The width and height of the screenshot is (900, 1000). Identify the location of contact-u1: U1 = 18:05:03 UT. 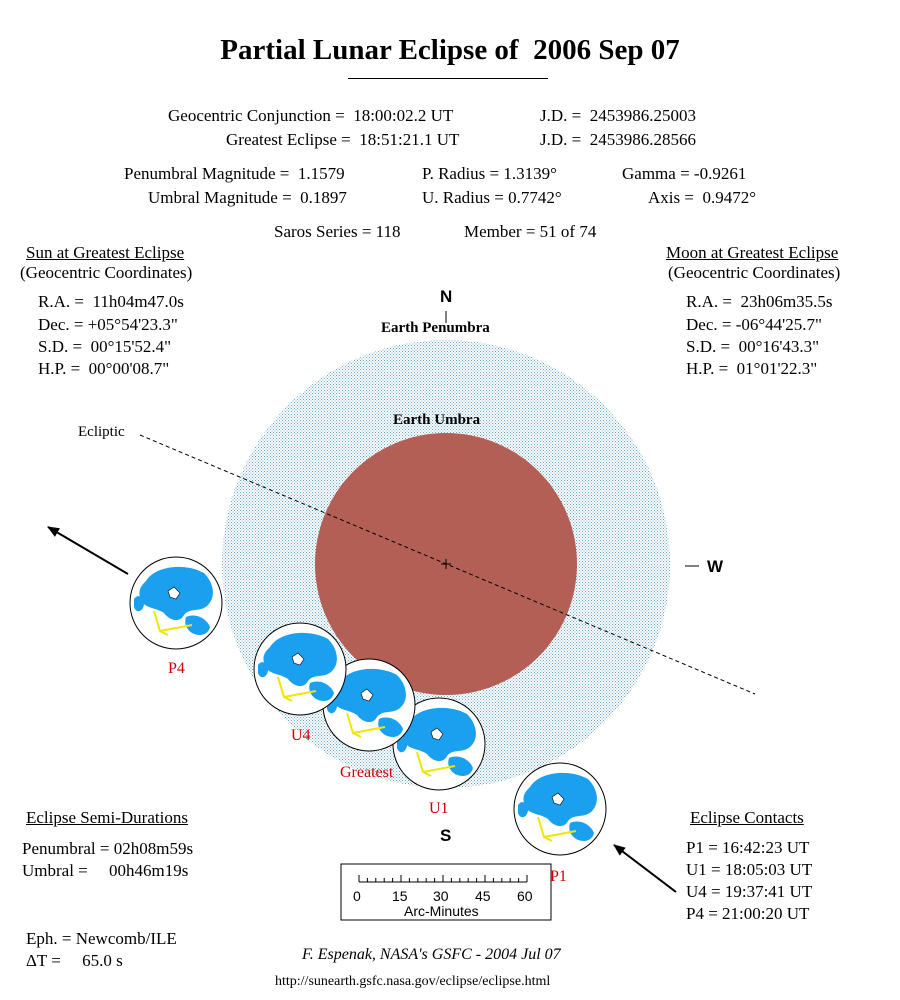
(749, 869).